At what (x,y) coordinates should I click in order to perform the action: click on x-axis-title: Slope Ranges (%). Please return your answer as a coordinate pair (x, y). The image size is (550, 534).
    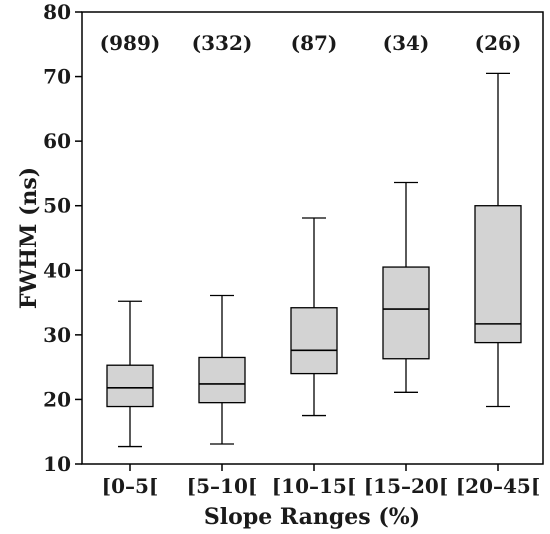
    Looking at the image, I should click on (312, 517).